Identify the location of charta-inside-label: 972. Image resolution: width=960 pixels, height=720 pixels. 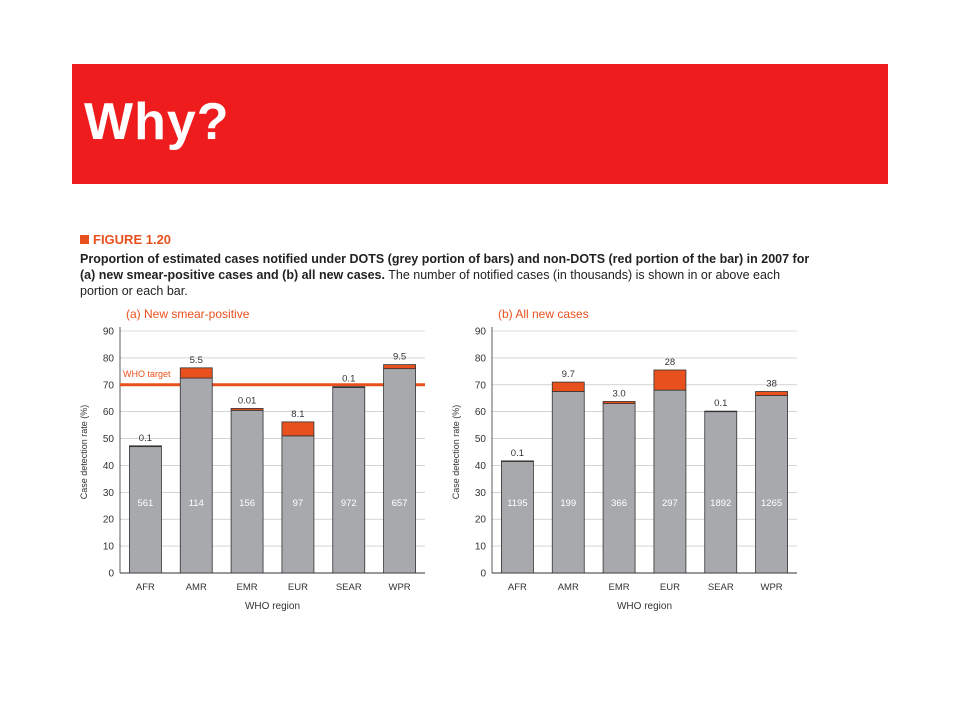
(349, 503).